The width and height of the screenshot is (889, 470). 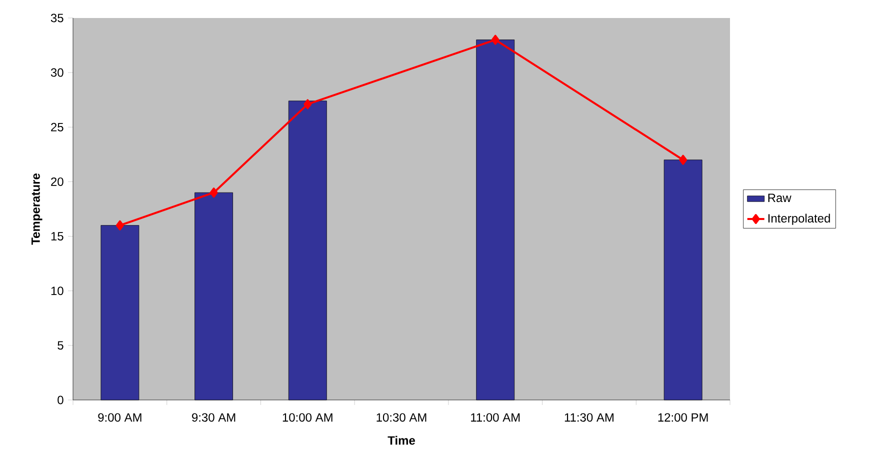 What do you see at coordinates (120, 417) in the screenshot?
I see `x-tick-label: 9:00 AM` at bounding box center [120, 417].